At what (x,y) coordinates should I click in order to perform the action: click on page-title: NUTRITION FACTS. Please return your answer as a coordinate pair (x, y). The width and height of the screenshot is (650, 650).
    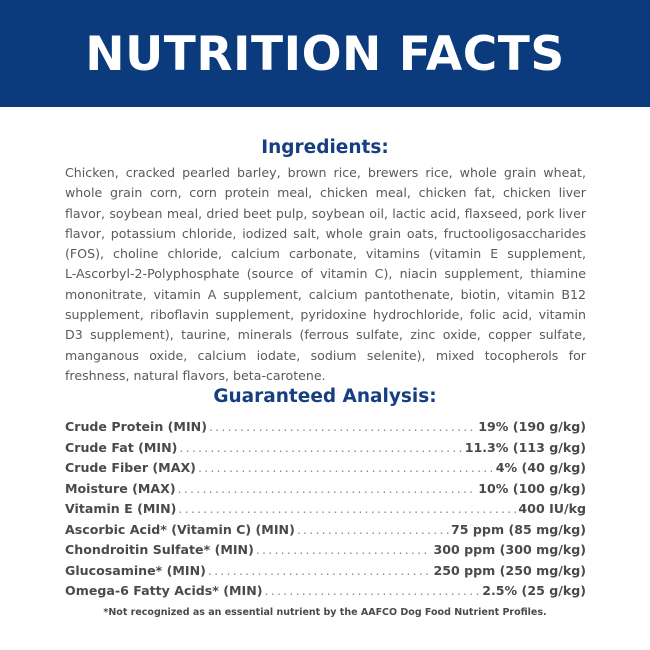
    Looking at the image, I should click on (325, 54).